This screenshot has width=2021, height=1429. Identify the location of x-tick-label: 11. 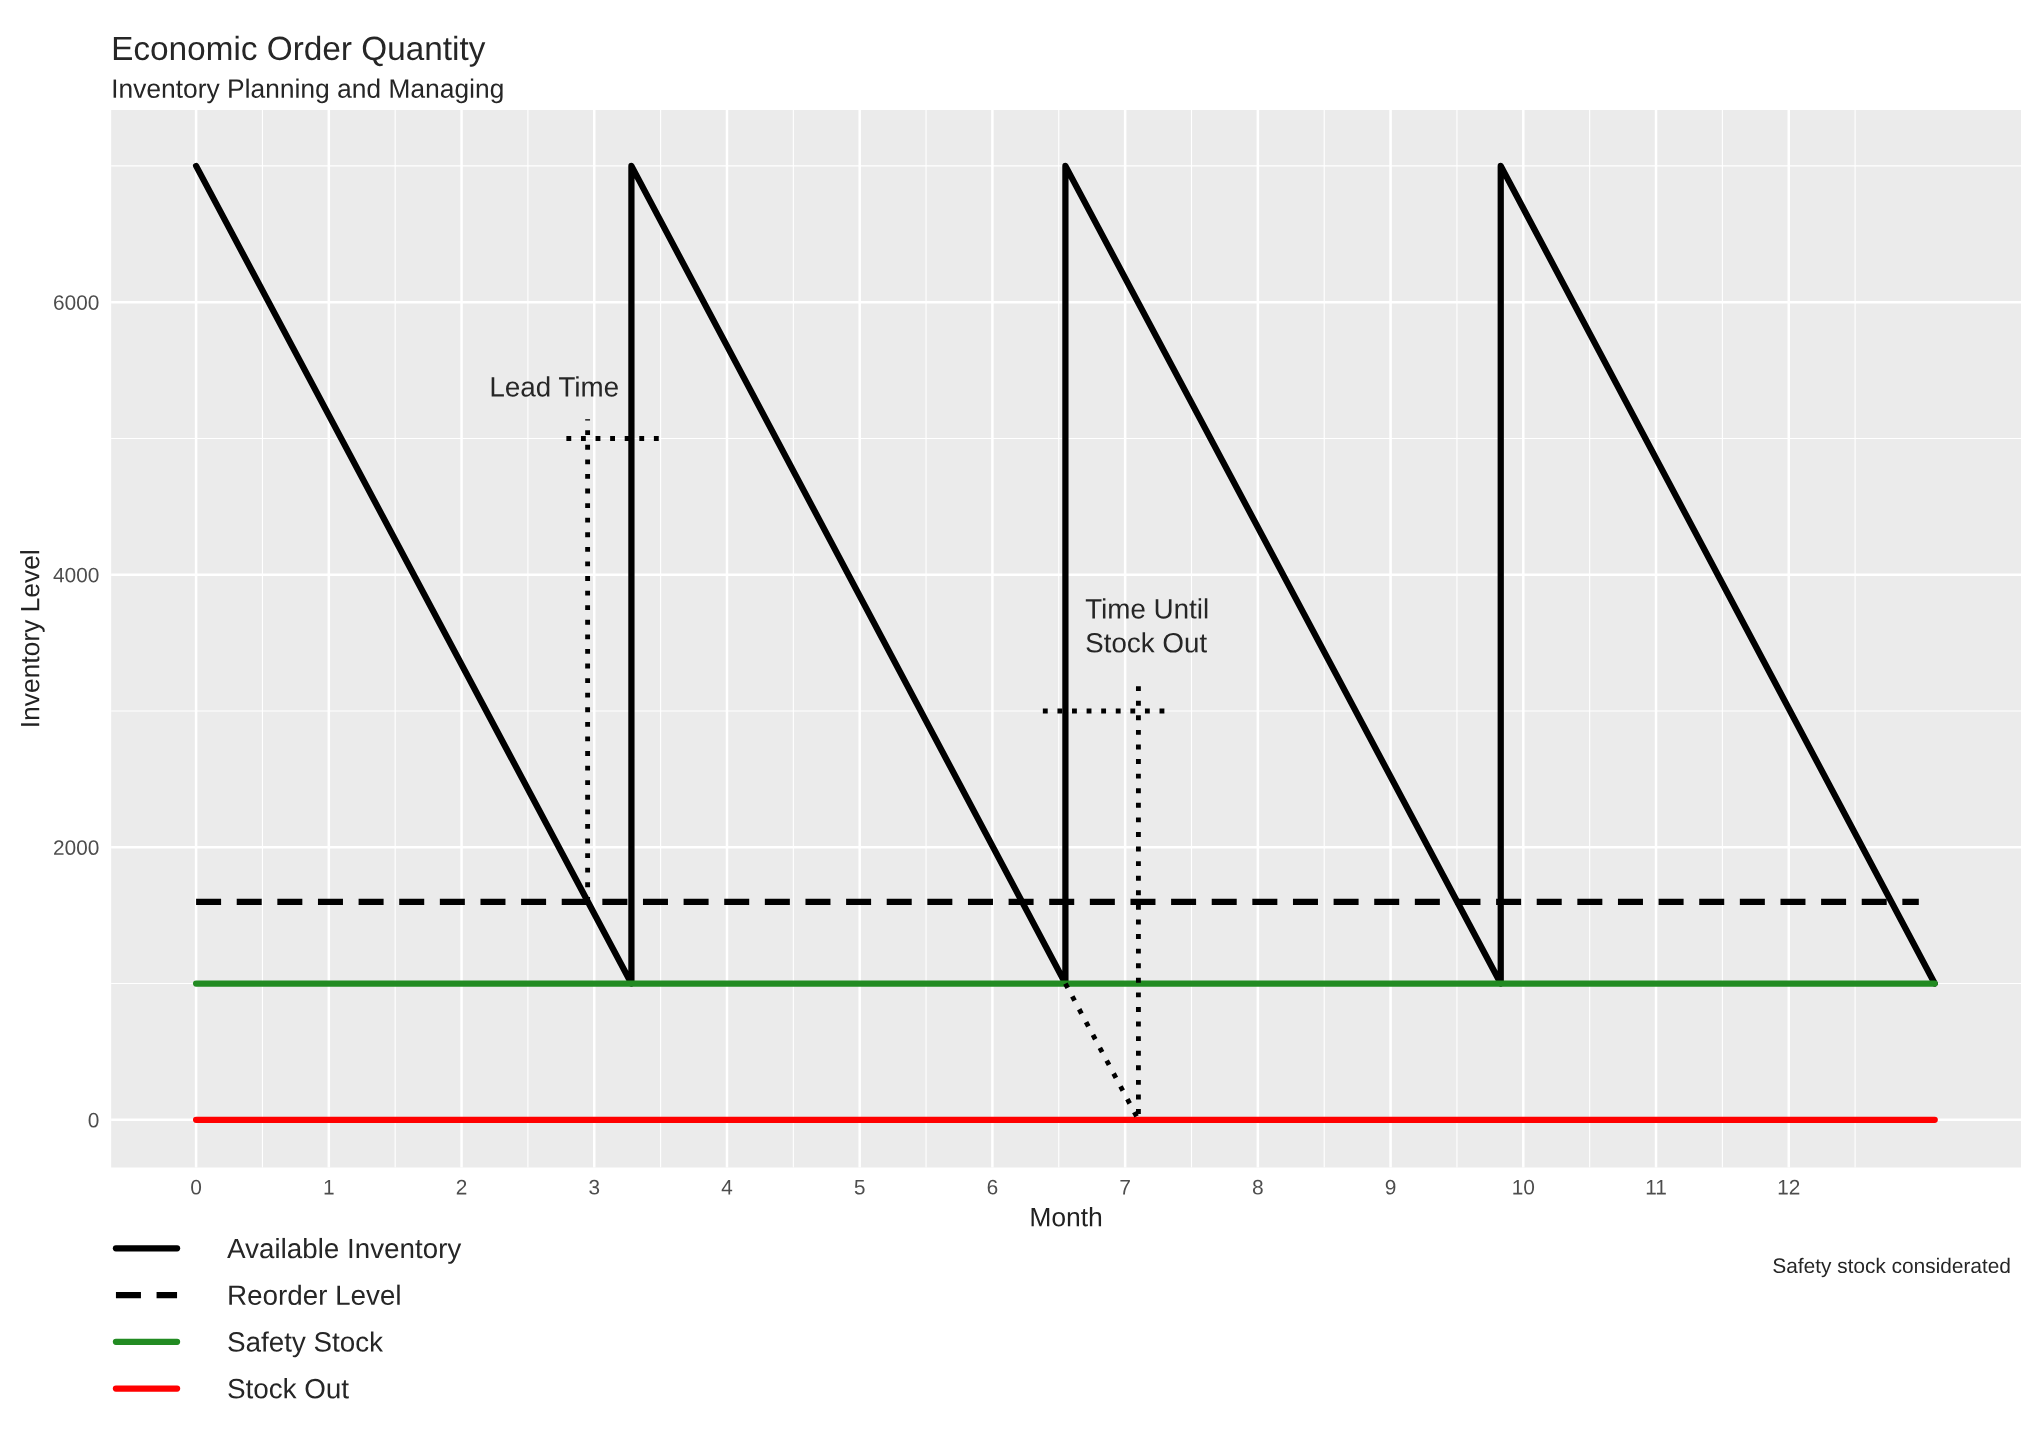
(1656, 1187).